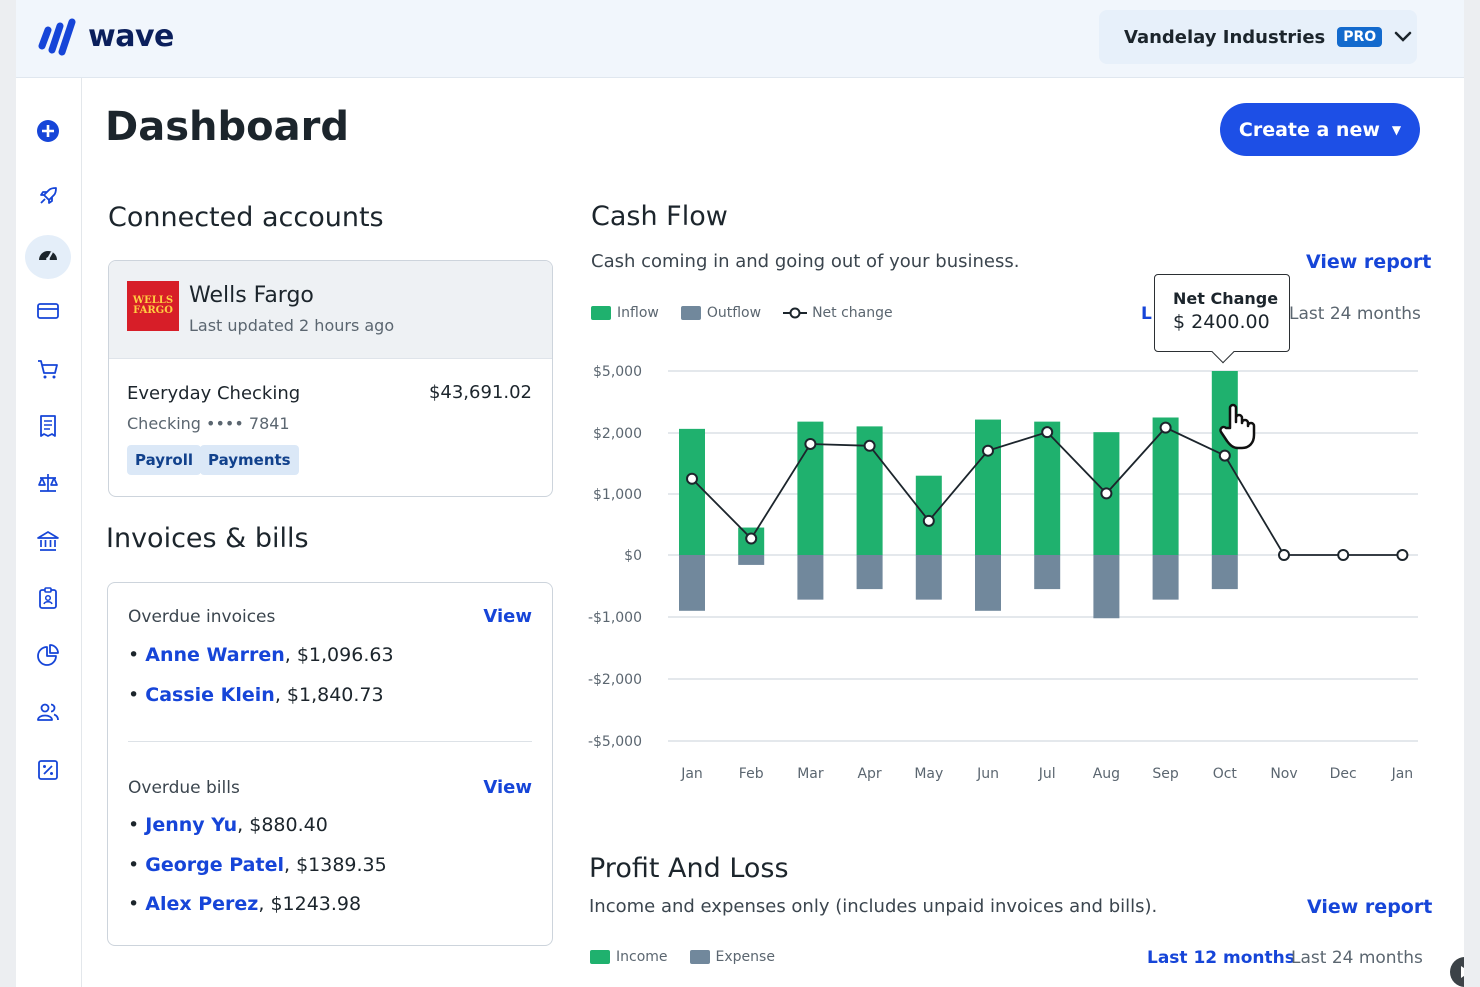 This screenshot has height=987, width=1480. I want to click on wells-fargo-logo: WELLS FARGO, so click(153, 306).